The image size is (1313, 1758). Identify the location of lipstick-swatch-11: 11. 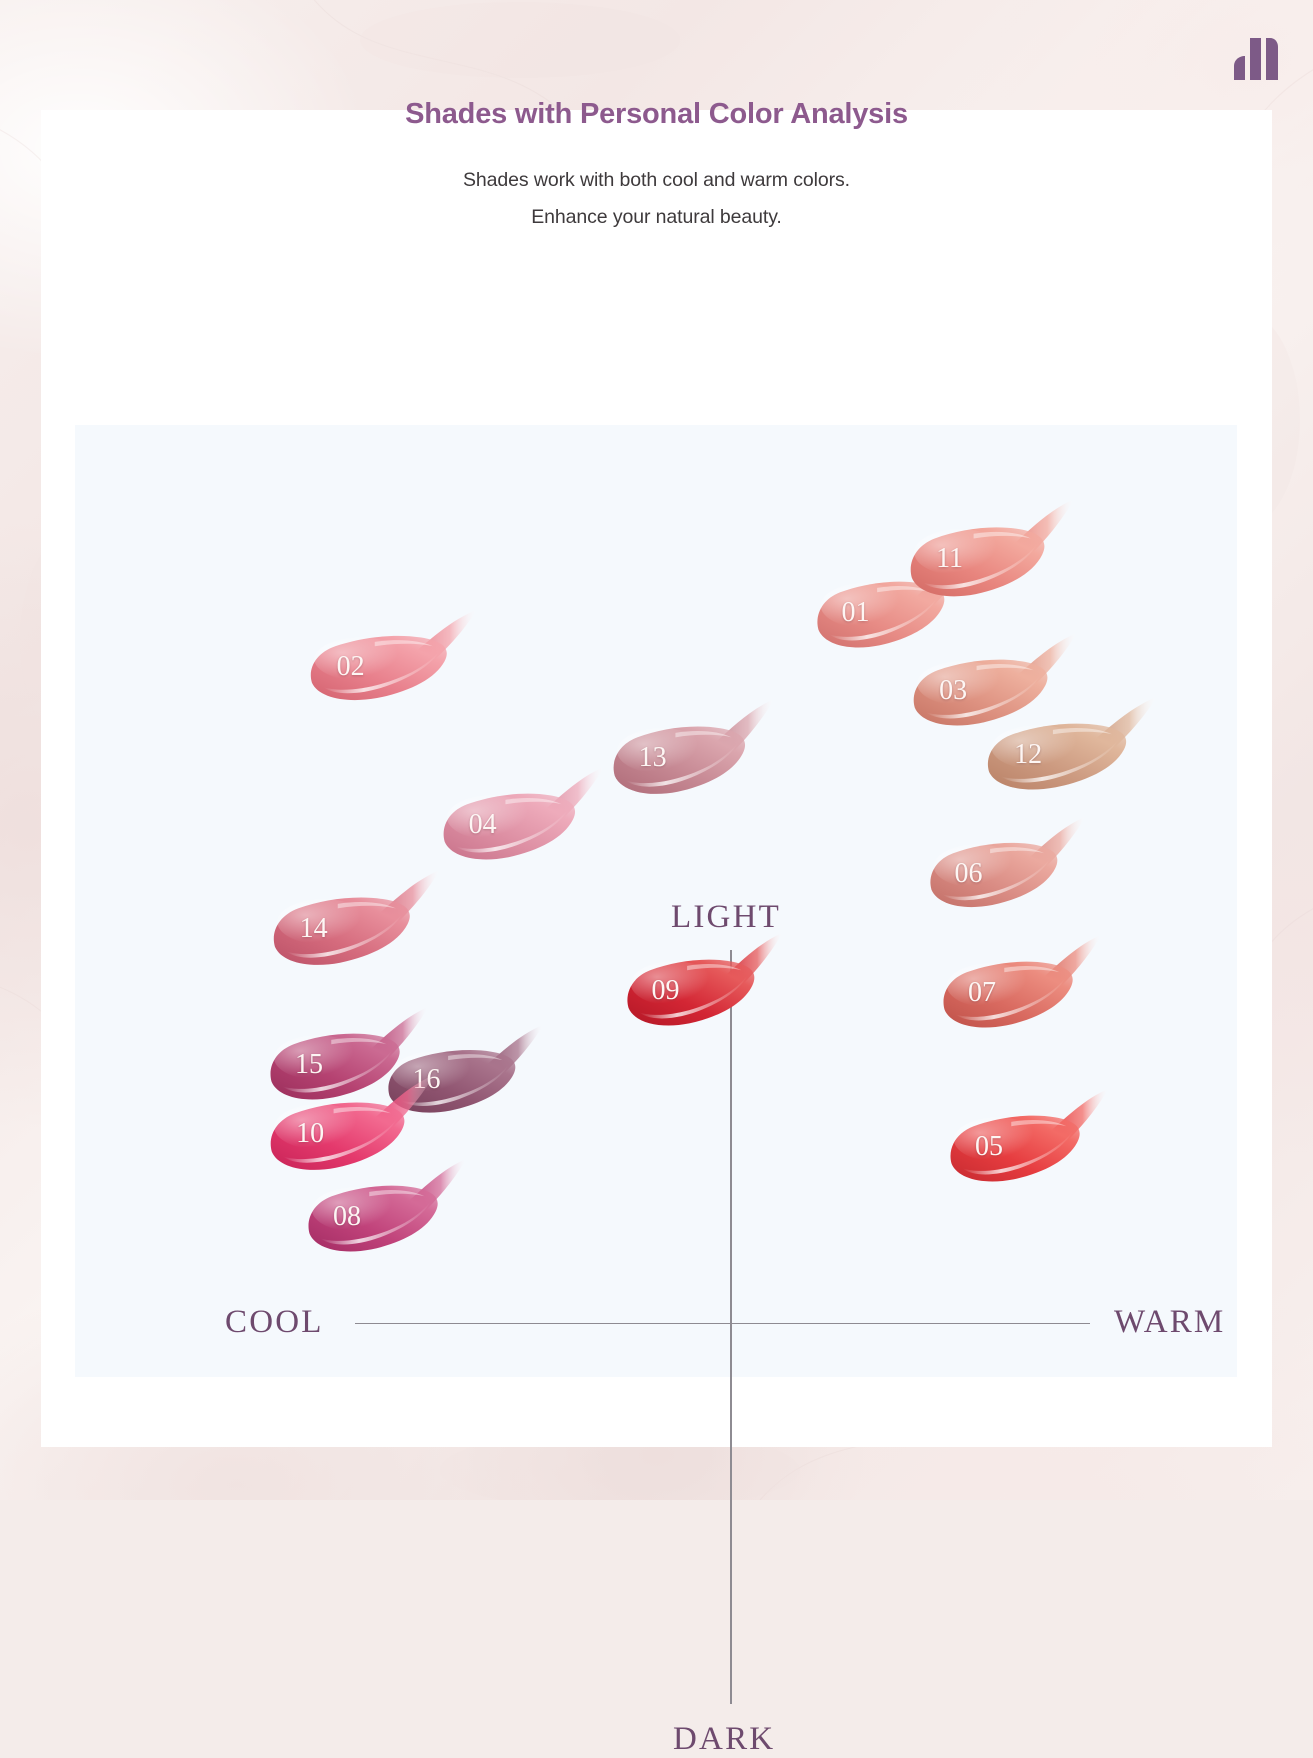
(996, 550).